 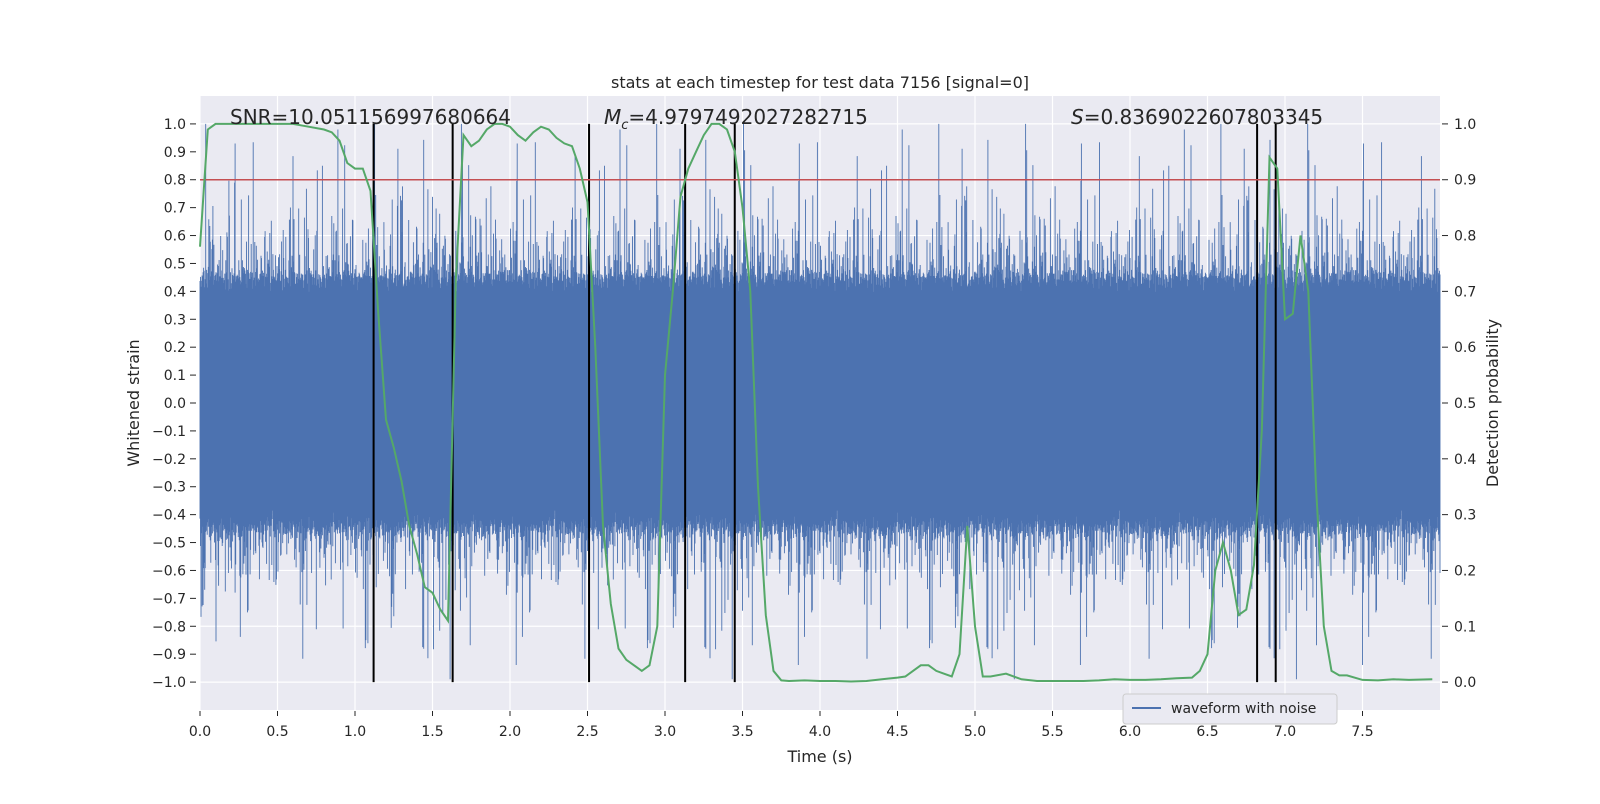 I want to click on x-tick-label: 7.0, so click(x=1285, y=732).